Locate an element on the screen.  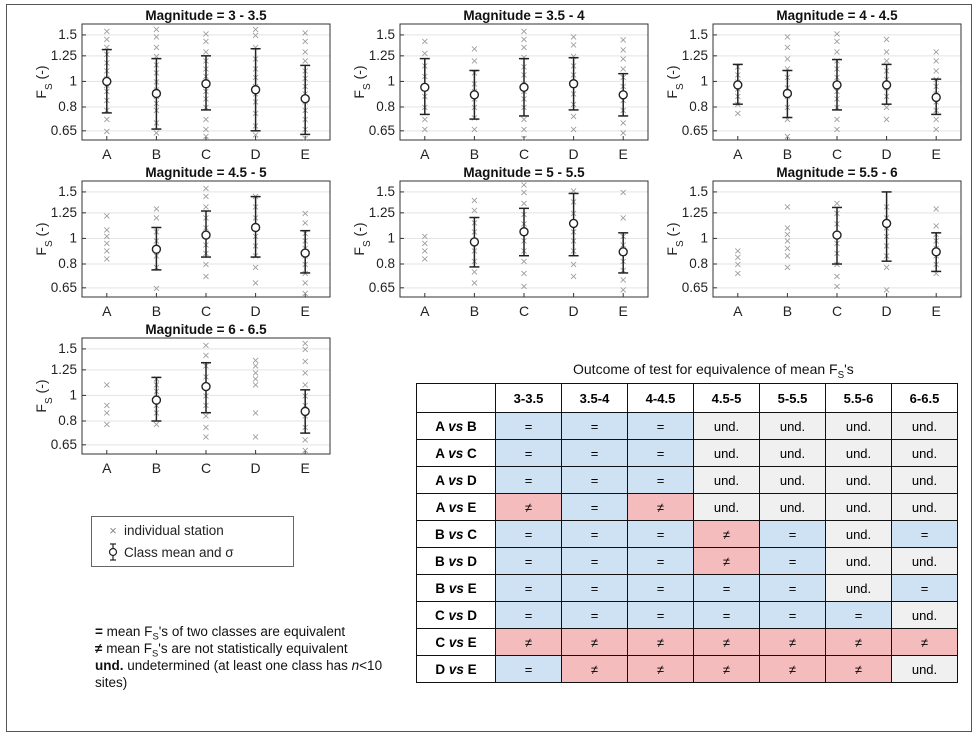
legend-label-mean: Class mean and σ is located at coordinates (179, 552).